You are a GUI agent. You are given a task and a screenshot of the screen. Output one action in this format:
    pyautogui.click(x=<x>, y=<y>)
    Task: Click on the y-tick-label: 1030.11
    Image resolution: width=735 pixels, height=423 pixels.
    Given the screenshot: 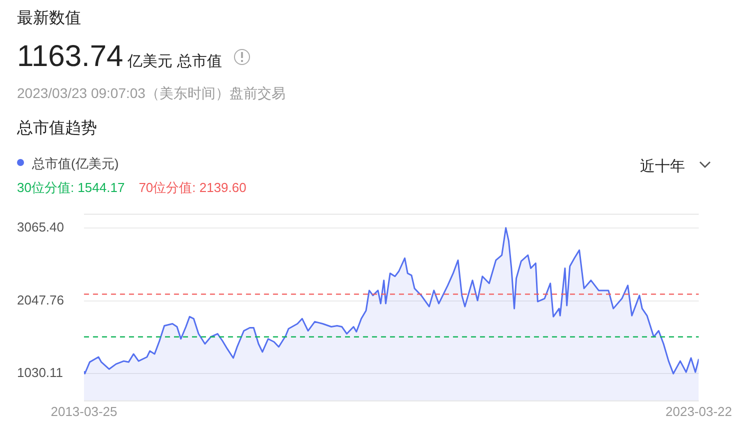 What is the action you would take?
    pyautogui.click(x=40, y=372)
    